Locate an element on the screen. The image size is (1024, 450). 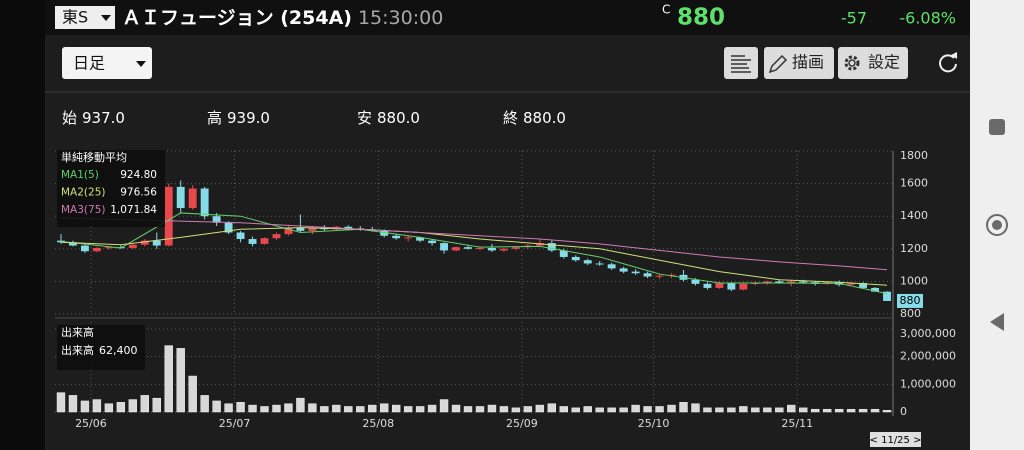
y-tick-label: 2,000,000 is located at coordinates (928, 356).